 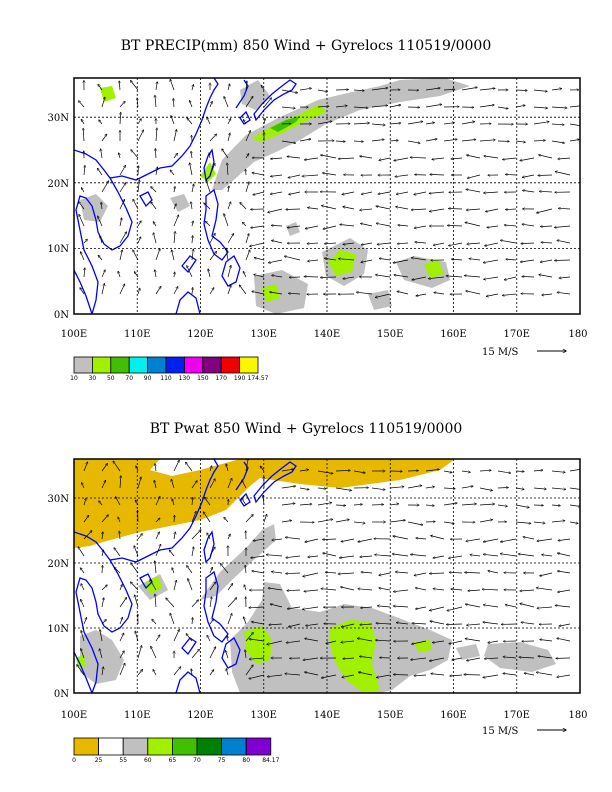 I want to click on x-tick-label: 150E, so click(x=390, y=715).